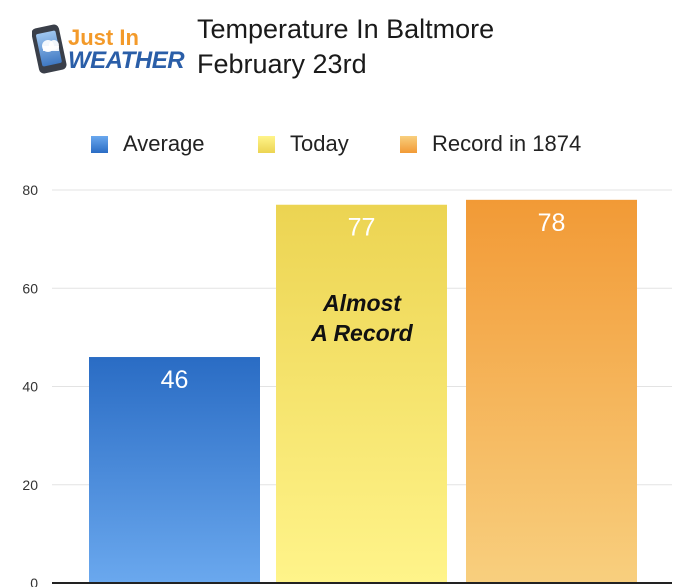 This screenshot has height=587, width=700. I want to click on legend-item-average: Average, so click(148, 144).